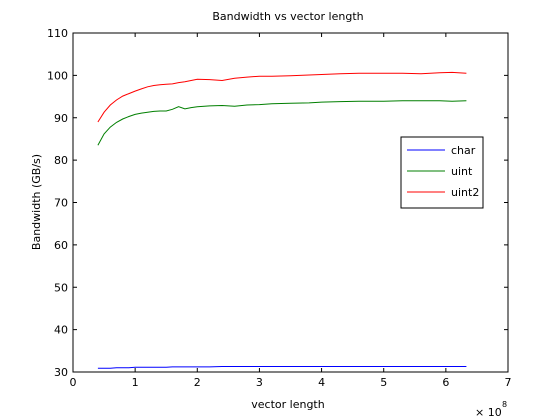  What do you see at coordinates (462, 171) in the screenshot?
I see `legend-label-uint: uint` at bounding box center [462, 171].